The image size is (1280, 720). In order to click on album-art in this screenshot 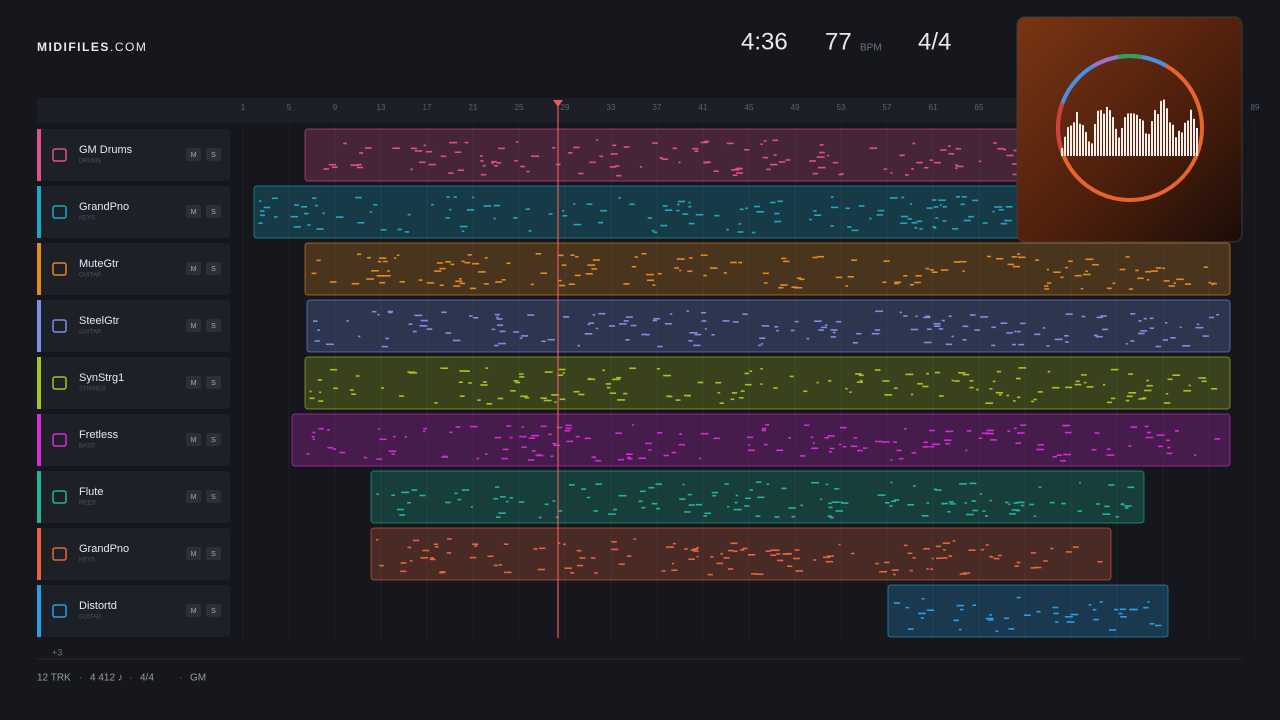, I will do `click(1129, 129)`.